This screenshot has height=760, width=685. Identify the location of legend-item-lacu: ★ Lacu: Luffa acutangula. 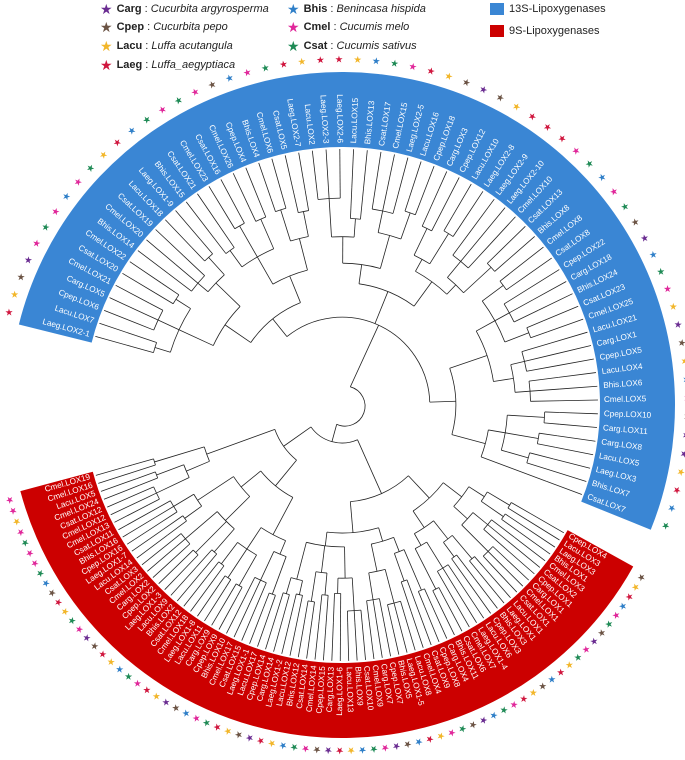
(166, 46).